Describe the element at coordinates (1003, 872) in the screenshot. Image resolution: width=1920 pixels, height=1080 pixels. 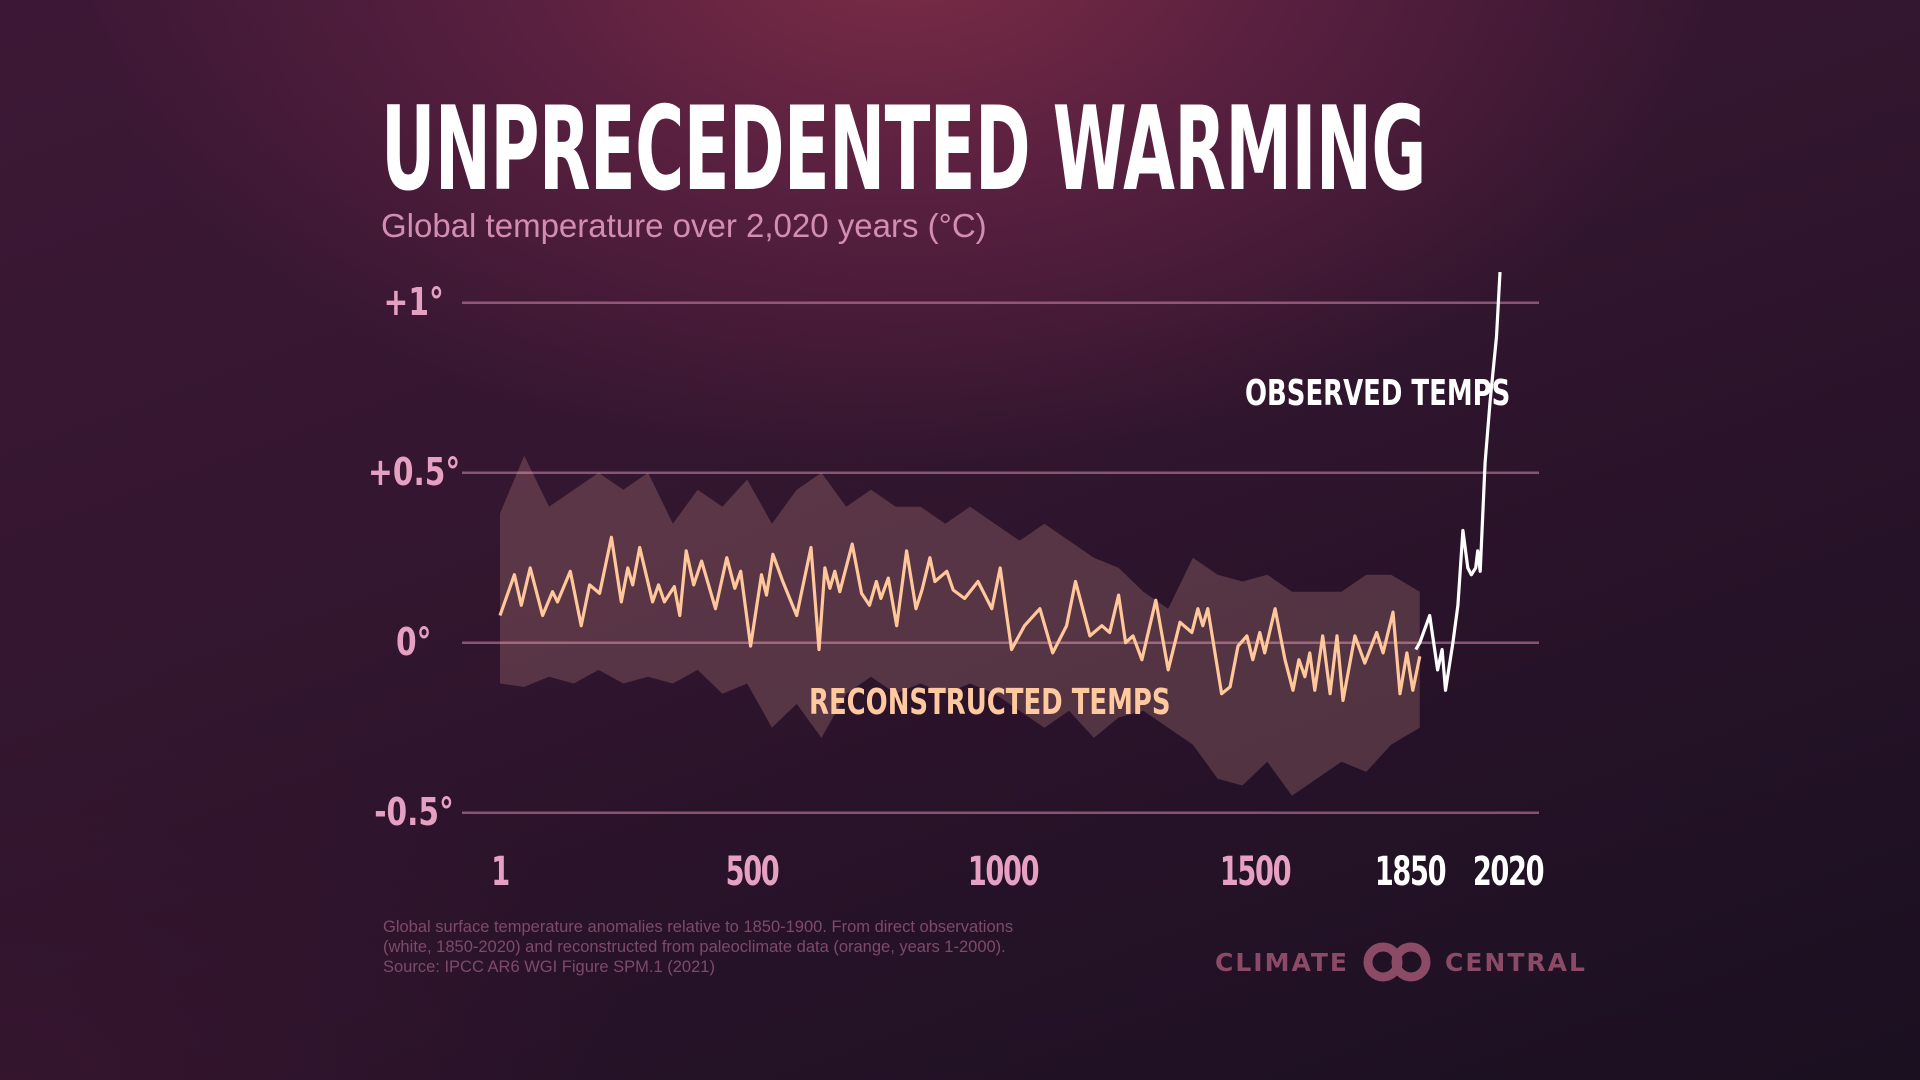
I see `x-tick-label: 1000` at that location.